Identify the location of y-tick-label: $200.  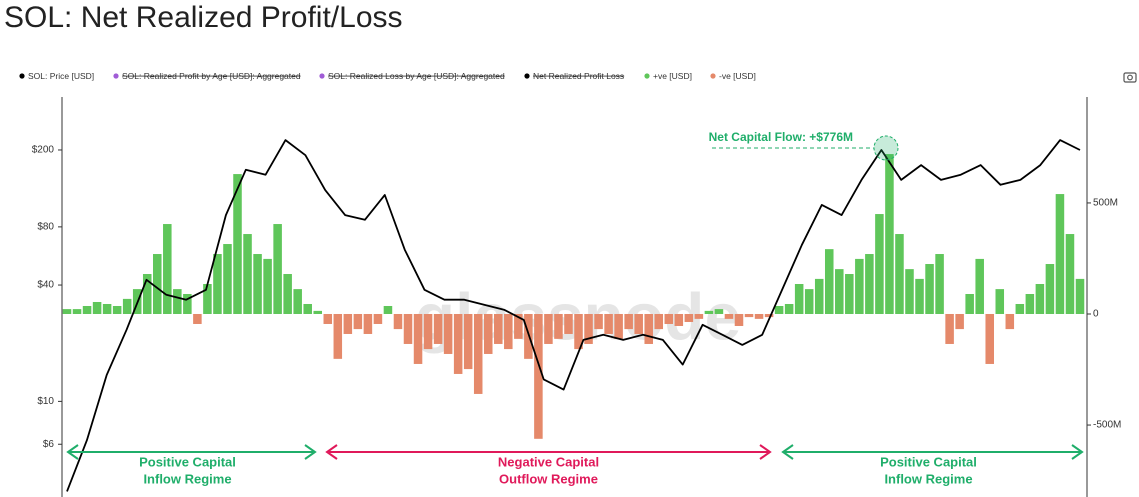
(43, 150).